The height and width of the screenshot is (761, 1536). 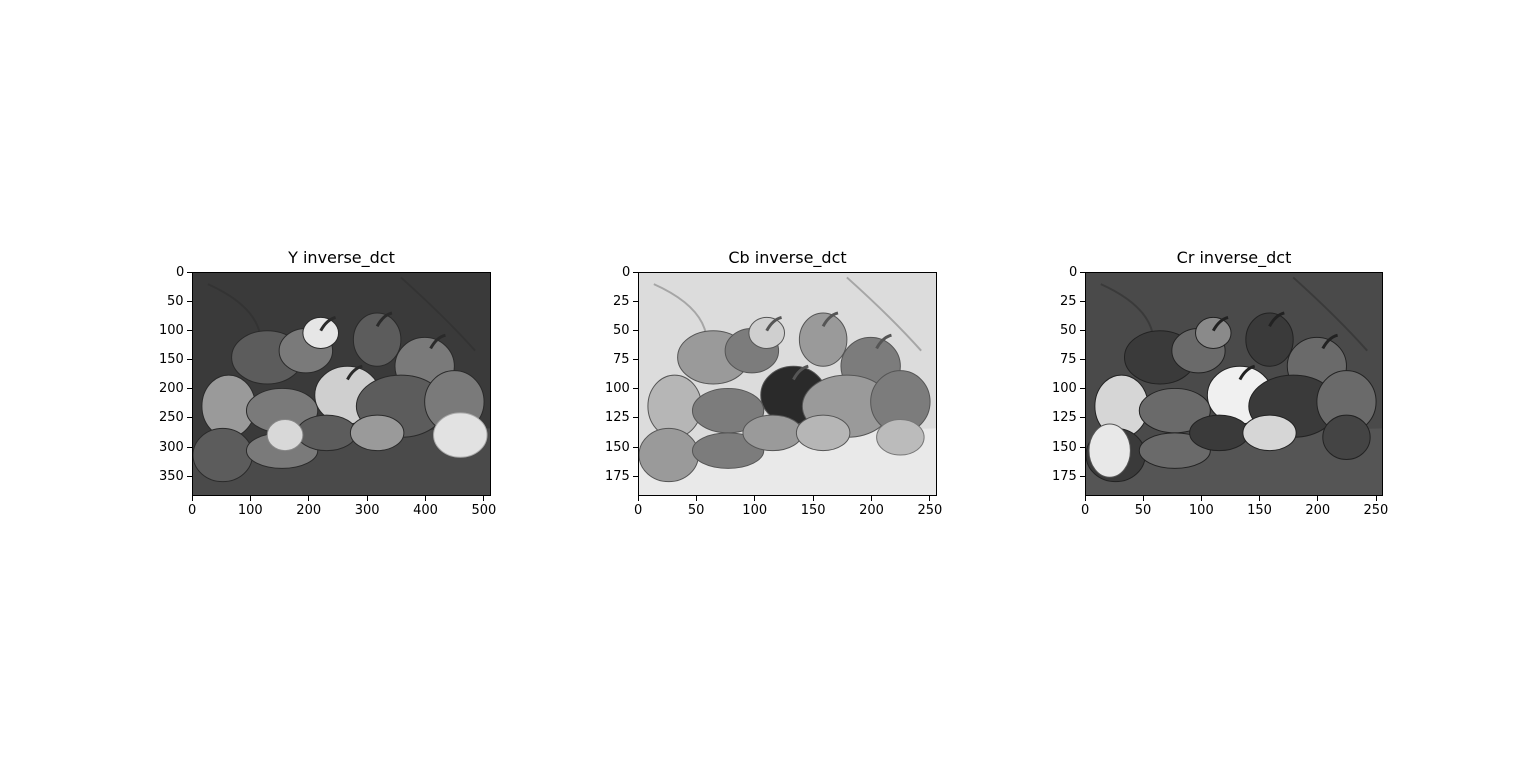 I want to click on panel-title: Cr inverse_dct, so click(x=1234, y=257).